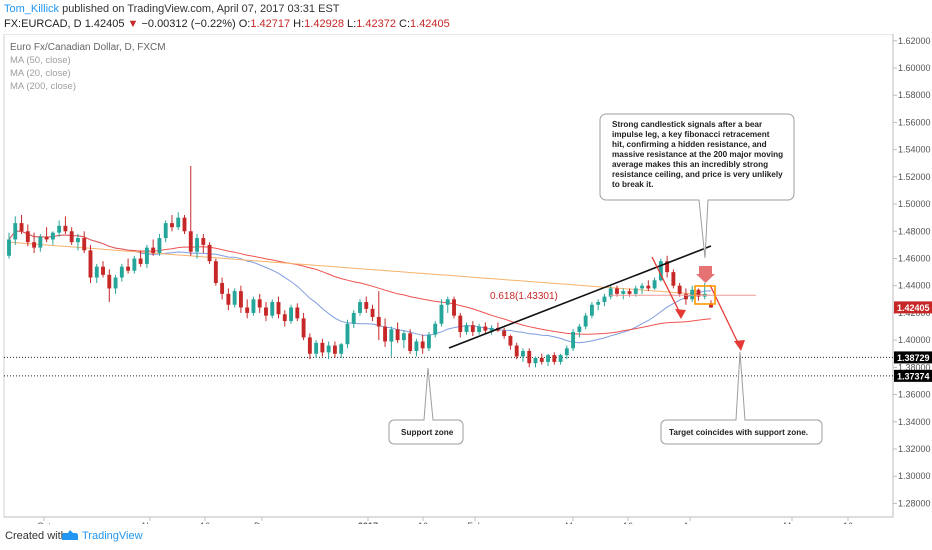 This screenshot has width=932, height=550. What do you see at coordinates (690, 164) in the screenshot?
I see `note-main-line-5: average makes this an incredibly strong` at bounding box center [690, 164].